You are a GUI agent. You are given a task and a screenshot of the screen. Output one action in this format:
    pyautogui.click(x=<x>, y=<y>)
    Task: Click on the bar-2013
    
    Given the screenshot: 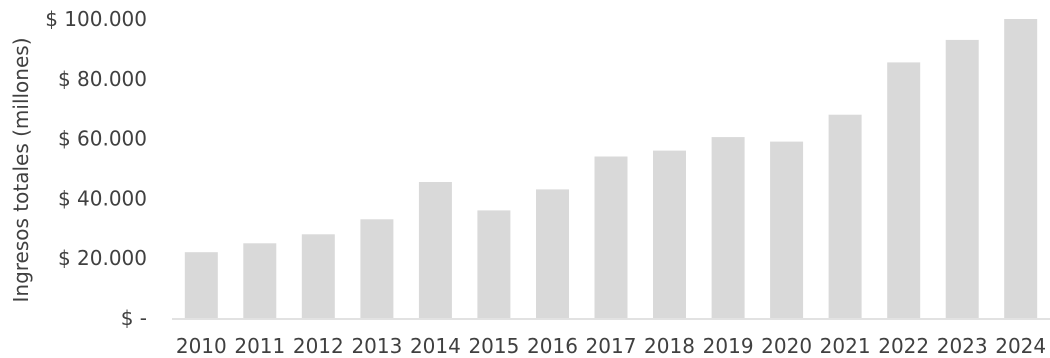 What is the action you would take?
    pyautogui.click(x=377, y=268)
    